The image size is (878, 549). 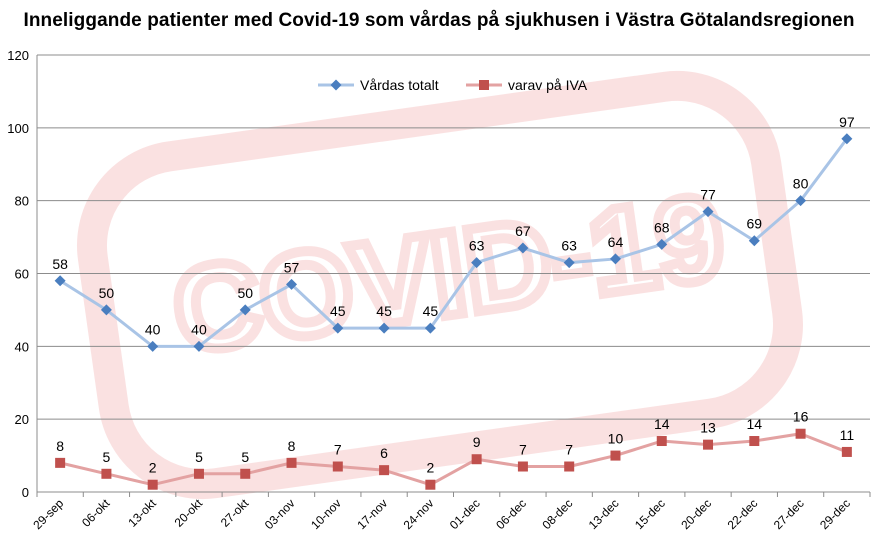 What do you see at coordinates (696, 514) in the screenshot?
I see `x-tick-label: 20-dec` at bounding box center [696, 514].